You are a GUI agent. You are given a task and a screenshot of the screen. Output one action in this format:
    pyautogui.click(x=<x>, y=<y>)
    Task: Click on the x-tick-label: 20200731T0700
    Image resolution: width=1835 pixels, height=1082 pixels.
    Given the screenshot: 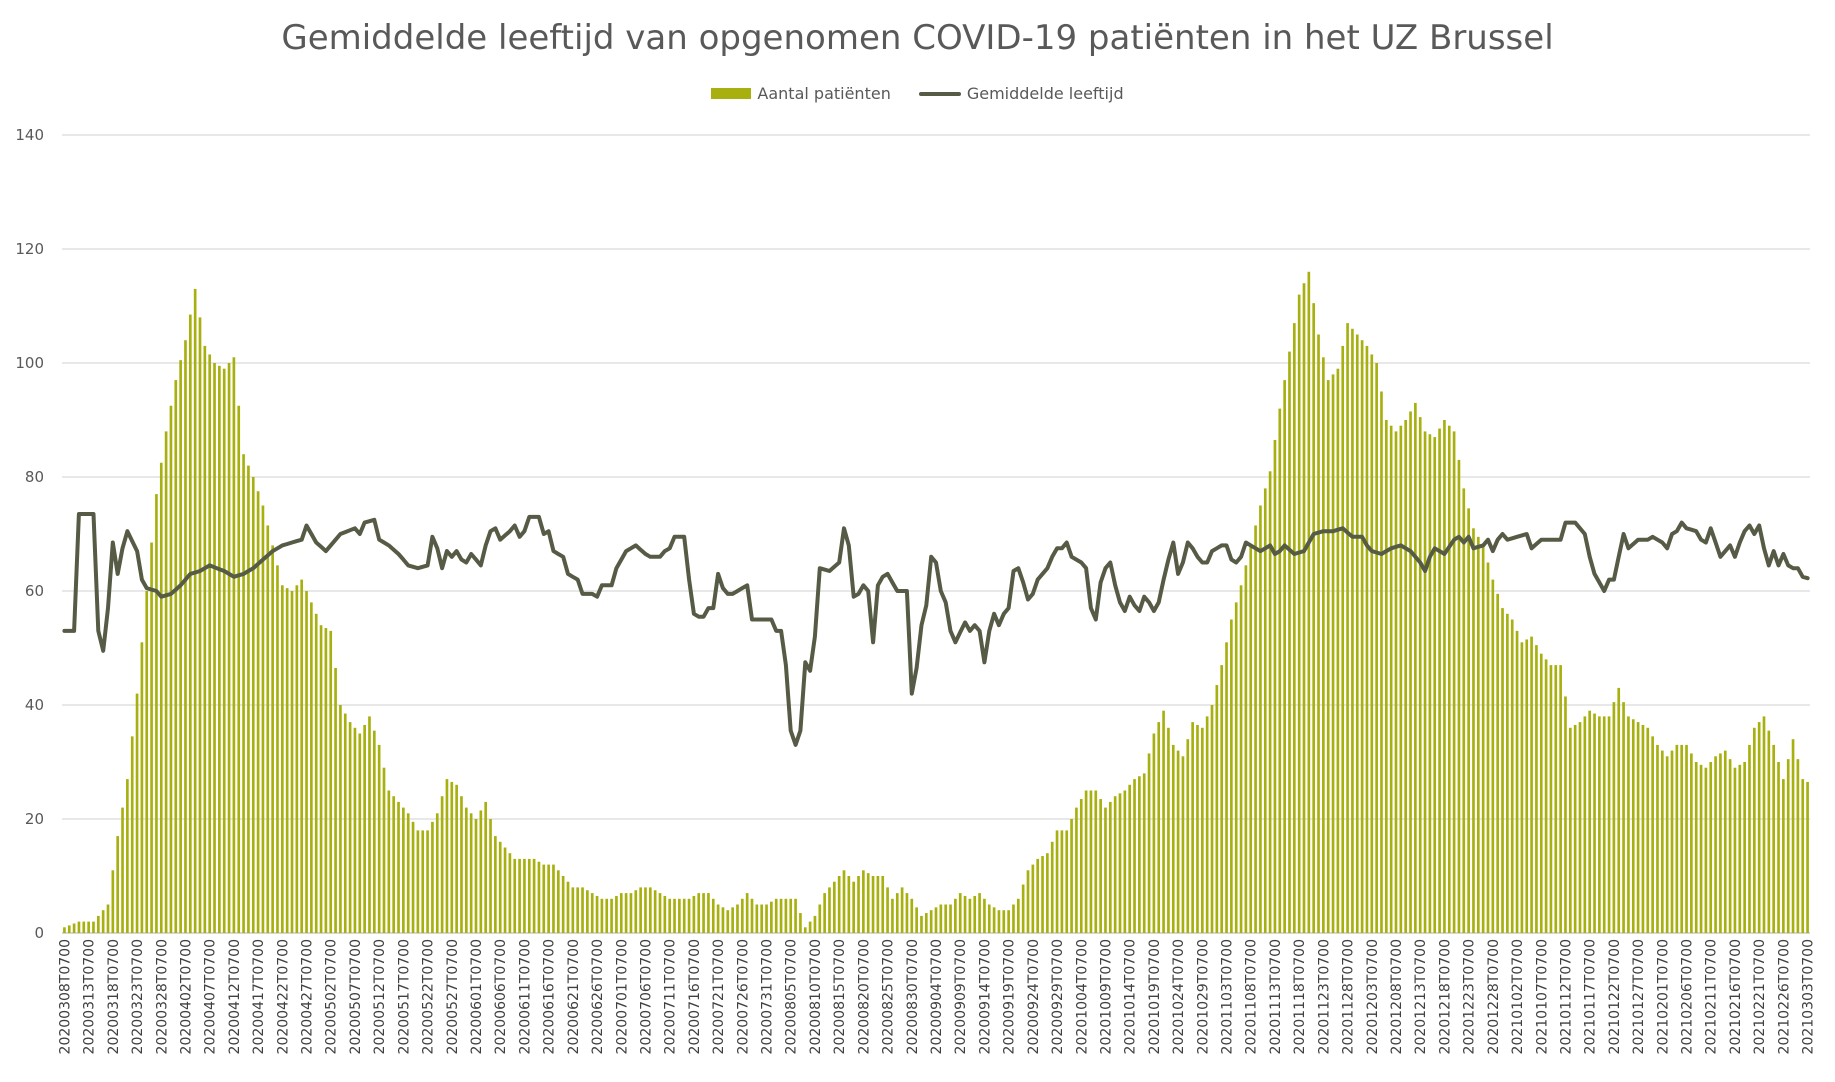 What is the action you would take?
    pyautogui.click(x=768, y=996)
    